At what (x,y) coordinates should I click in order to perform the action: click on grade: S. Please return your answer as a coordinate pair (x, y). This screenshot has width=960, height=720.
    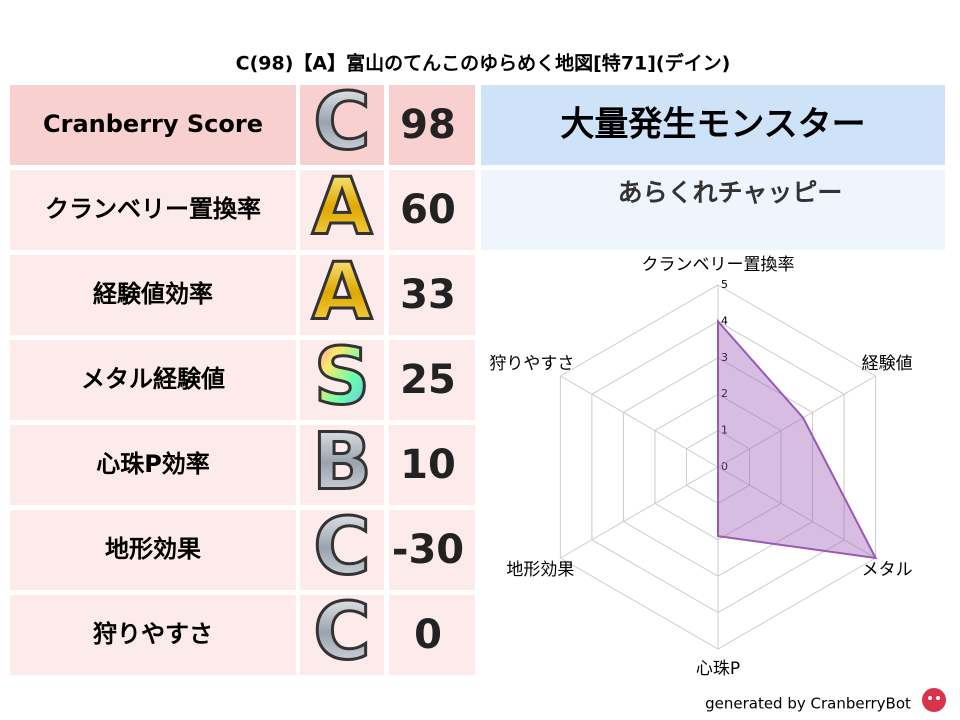
    Looking at the image, I should click on (342, 377).